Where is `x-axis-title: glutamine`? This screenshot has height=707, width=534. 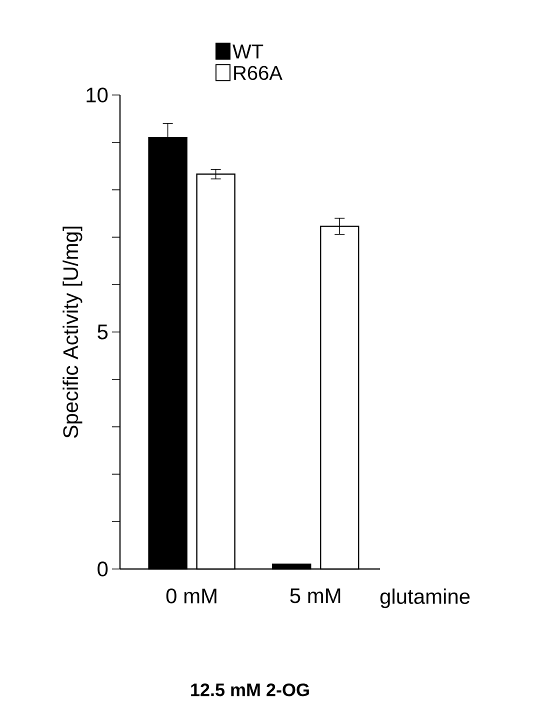
x-axis-title: glutamine is located at coordinates (425, 598).